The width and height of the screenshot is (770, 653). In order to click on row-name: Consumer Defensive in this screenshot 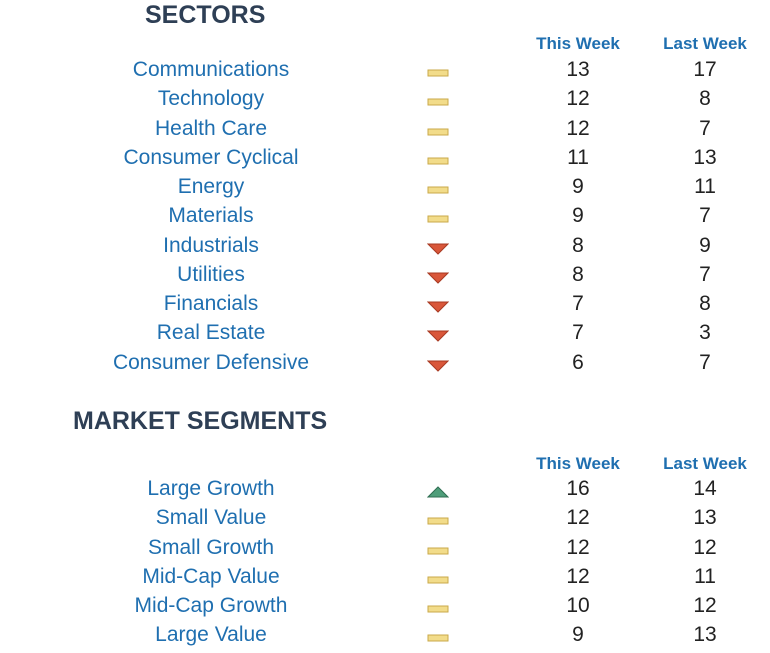, I will do `click(211, 362)`.